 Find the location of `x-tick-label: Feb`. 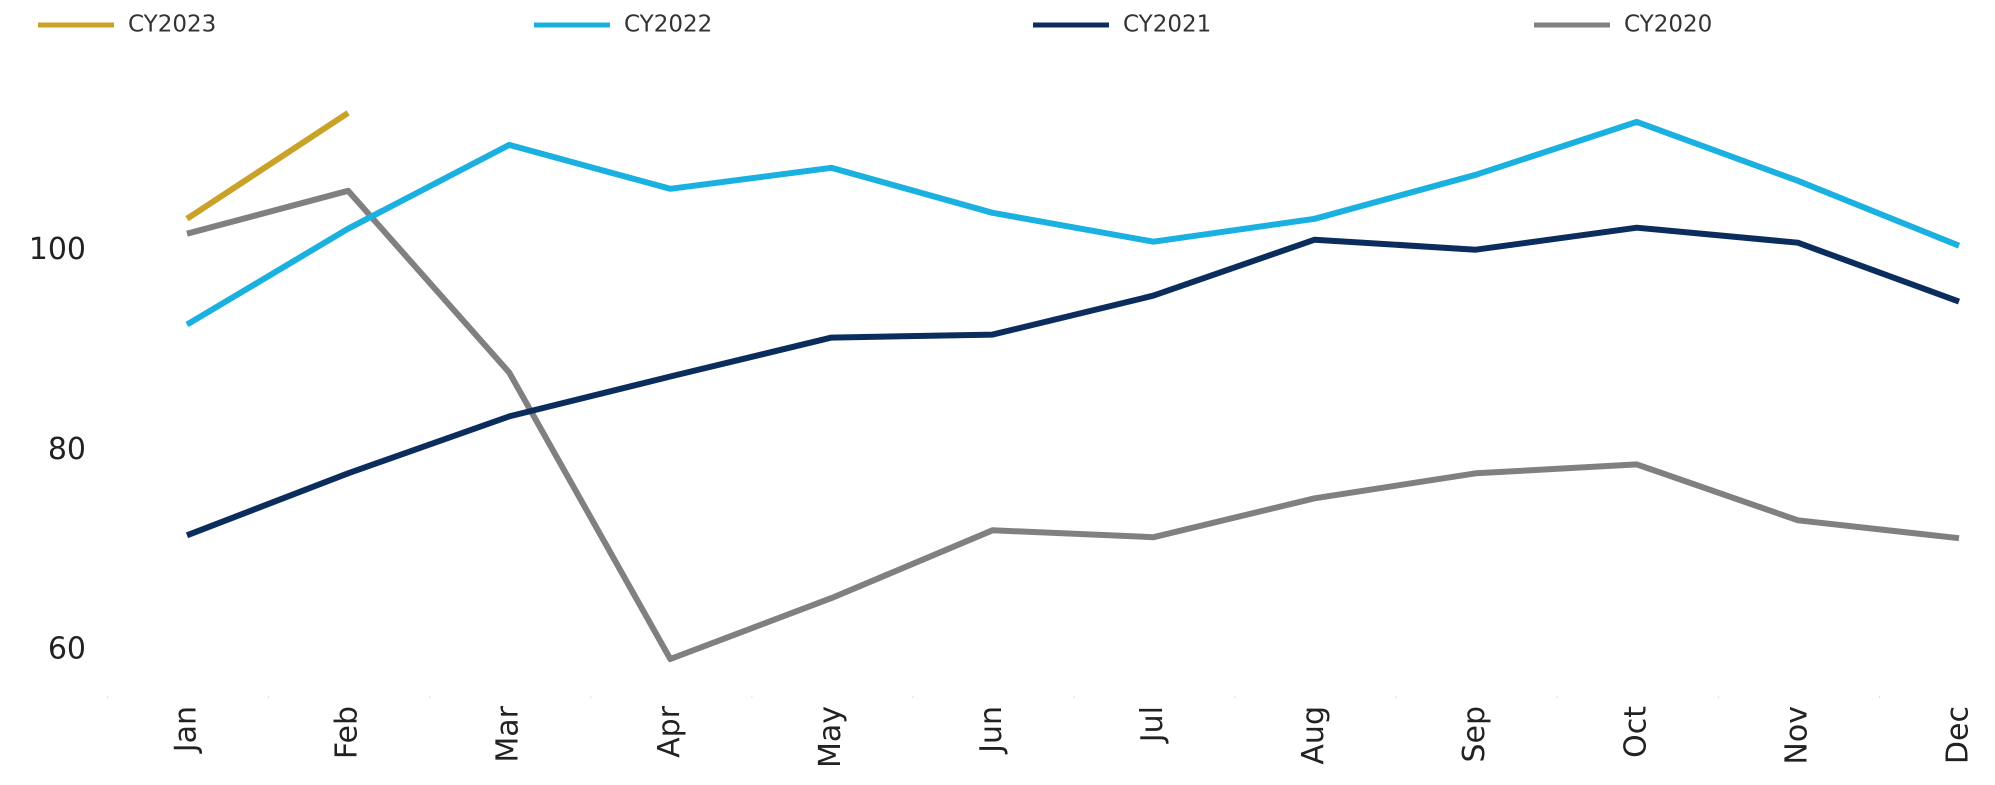

x-tick-label: Feb is located at coordinates (347, 732).